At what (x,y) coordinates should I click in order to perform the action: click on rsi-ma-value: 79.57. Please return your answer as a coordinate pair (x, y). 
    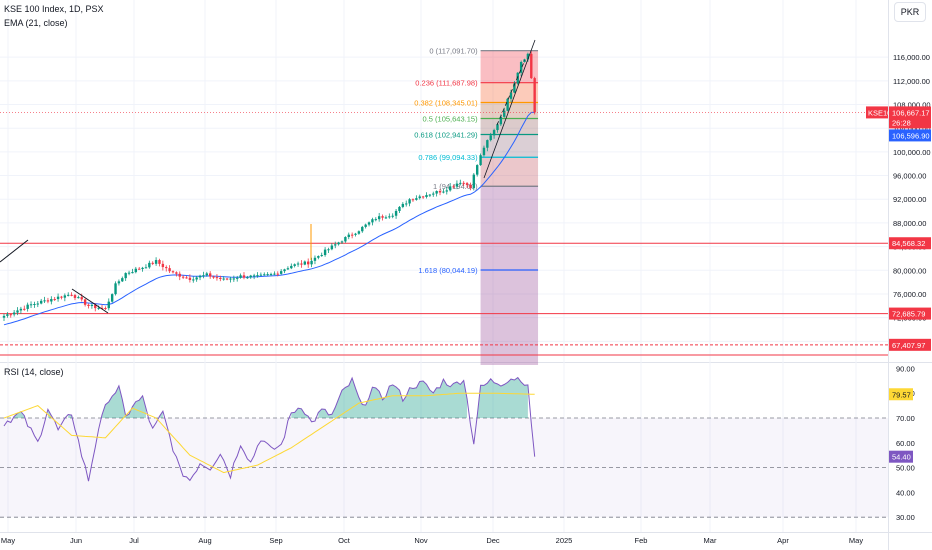
    Looking at the image, I should click on (901, 394).